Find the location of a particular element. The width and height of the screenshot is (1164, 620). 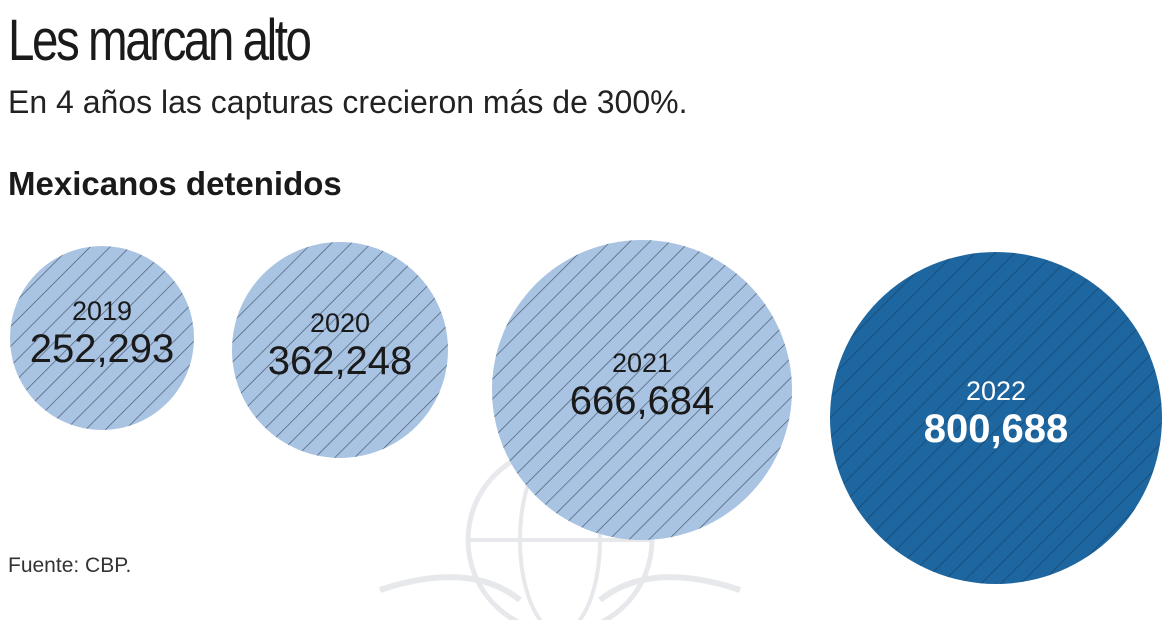

bubble-value-label: 362,248 is located at coordinates (340, 361).